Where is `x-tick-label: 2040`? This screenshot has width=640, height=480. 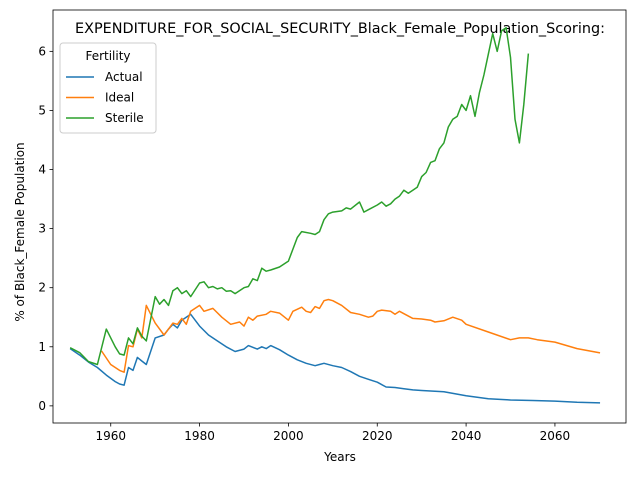 x-tick-label: 2040 is located at coordinates (466, 436).